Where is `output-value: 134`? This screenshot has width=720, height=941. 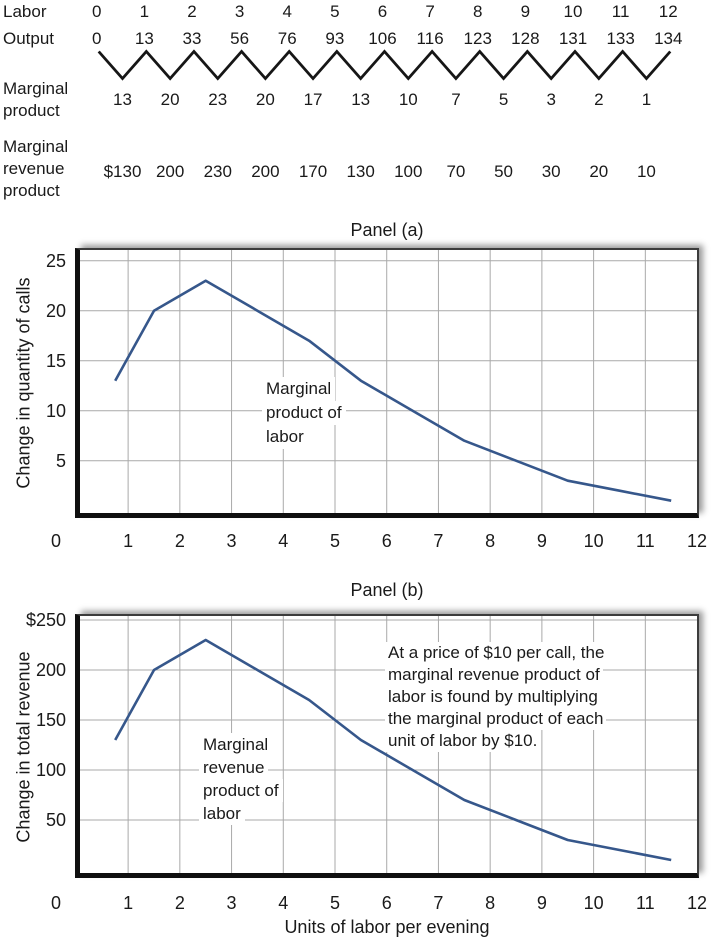
output-value: 134 is located at coordinates (668, 38).